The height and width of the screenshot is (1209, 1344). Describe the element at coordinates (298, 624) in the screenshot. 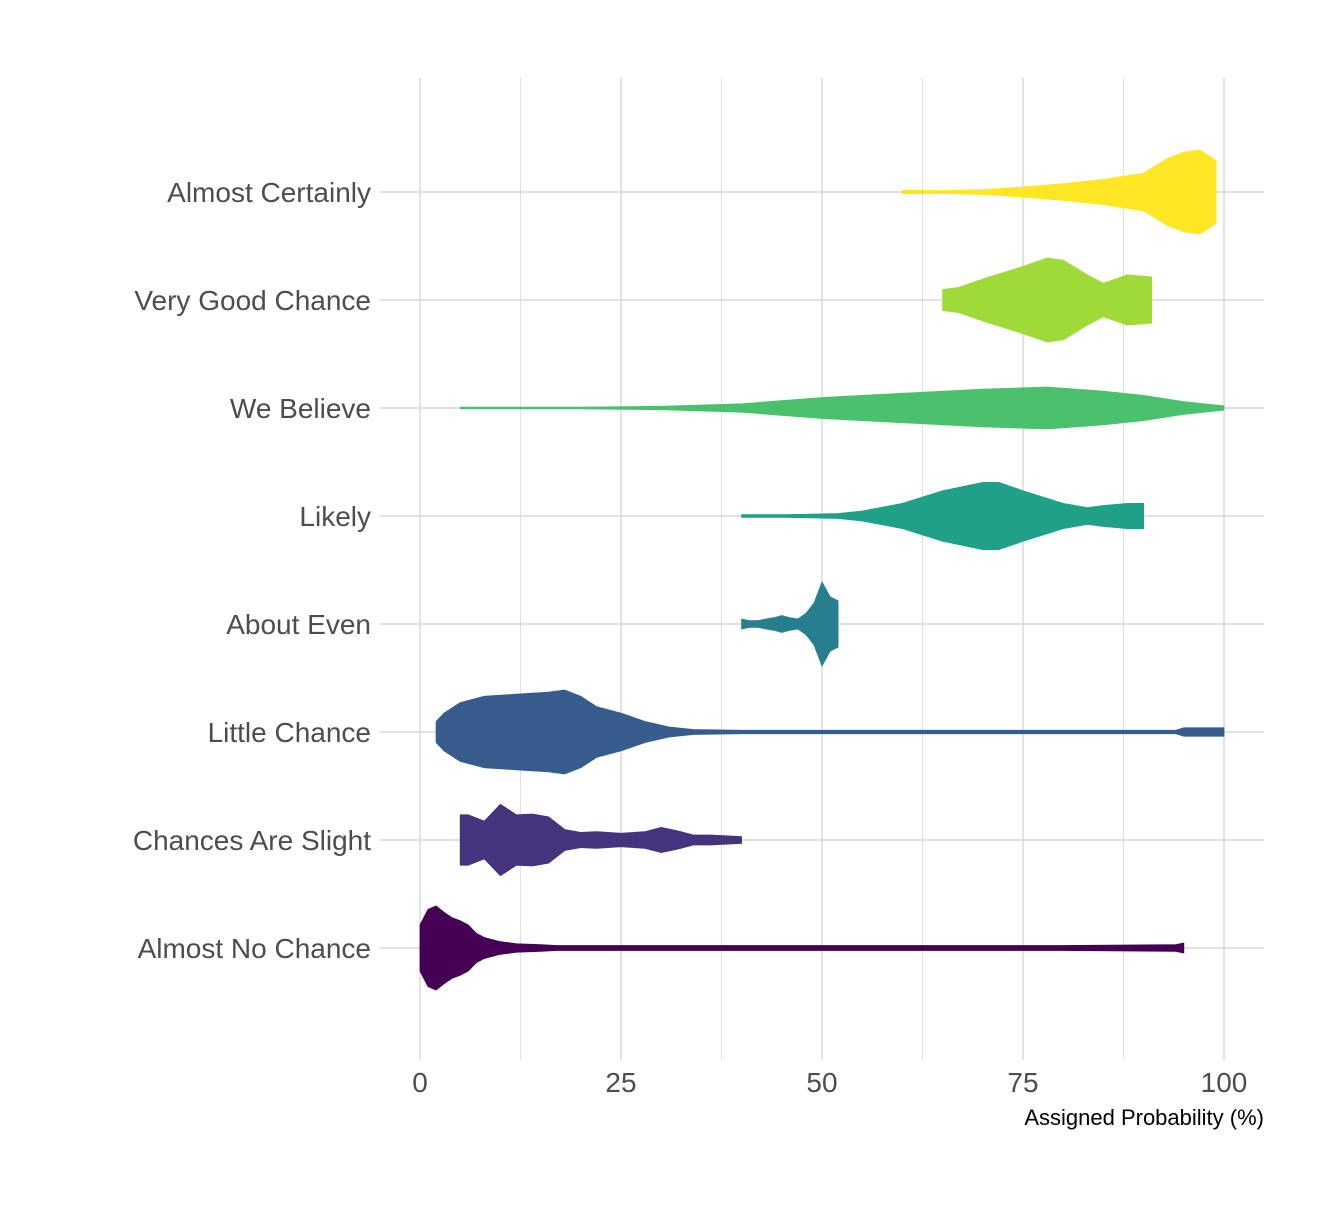

I see `category-label: About Even` at that location.